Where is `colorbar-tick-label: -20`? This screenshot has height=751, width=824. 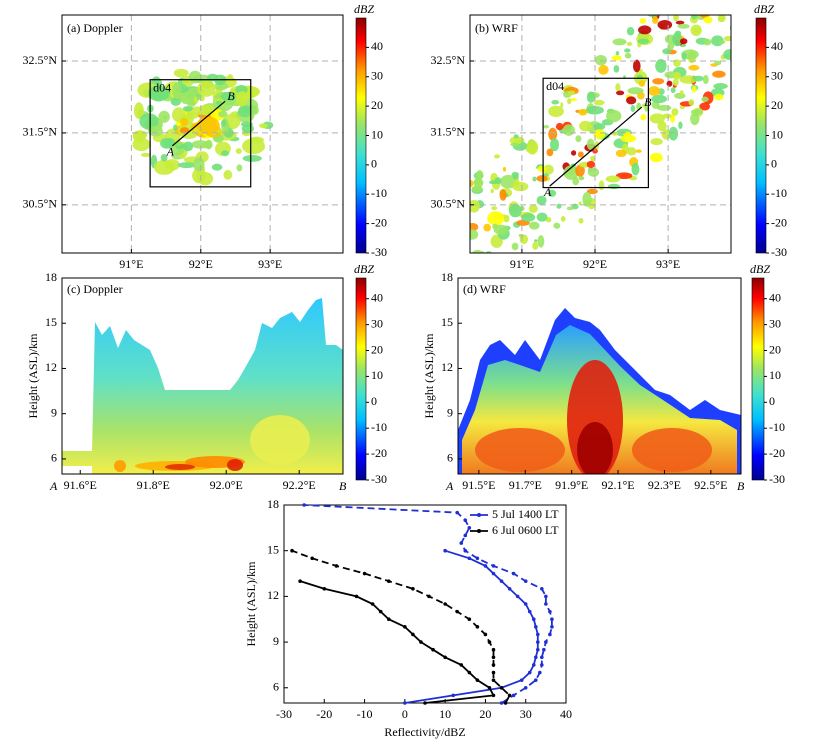 colorbar-tick-label: -20 is located at coordinates (777, 453).